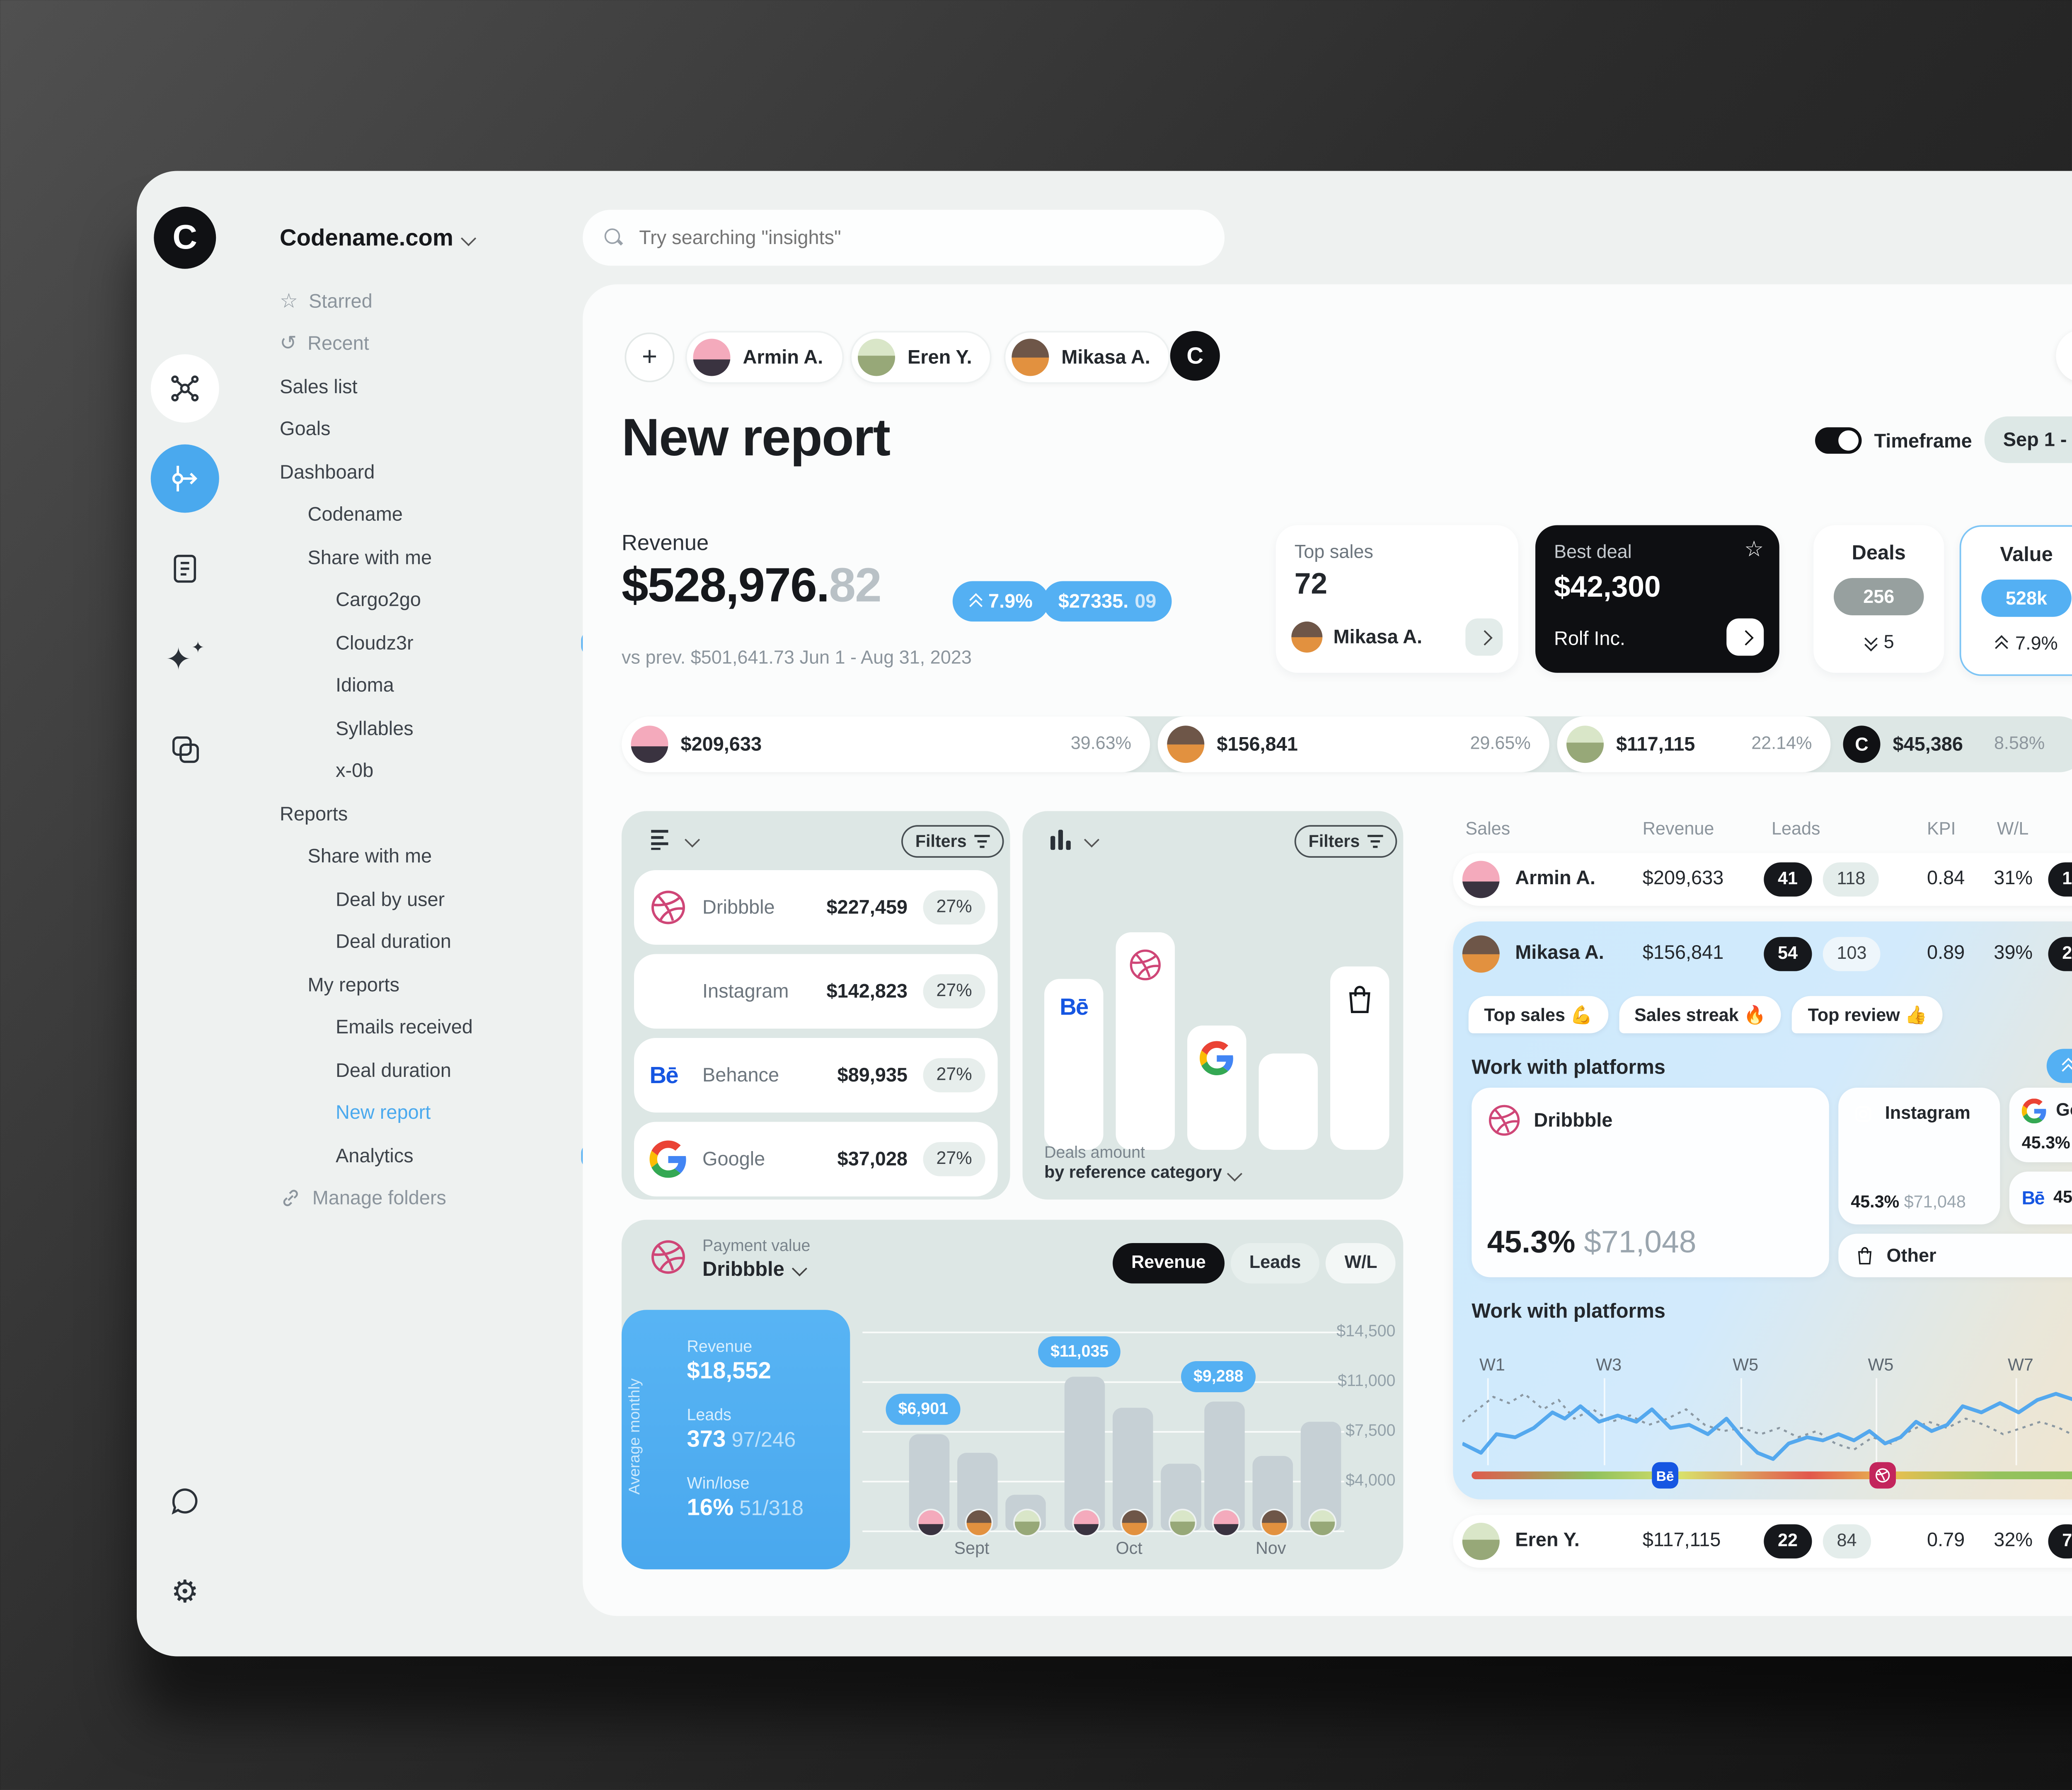 The width and height of the screenshot is (2072, 1790). Describe the element at coordinates (2013, 953) in the screenshot. I see `wl-percent: 39%` at that location.